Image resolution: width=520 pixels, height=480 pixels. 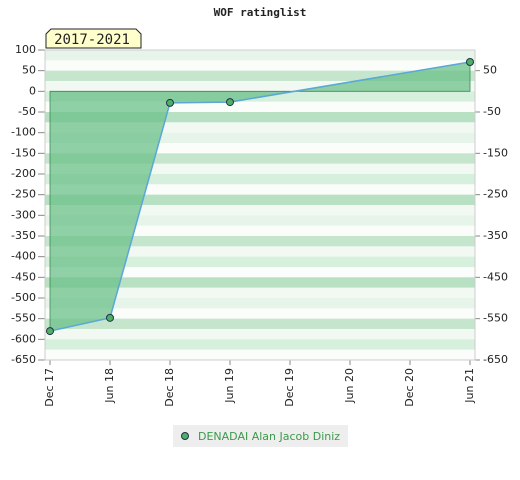 I want to click on x-tick-label: Dec 20, so click(x=409, y=387).